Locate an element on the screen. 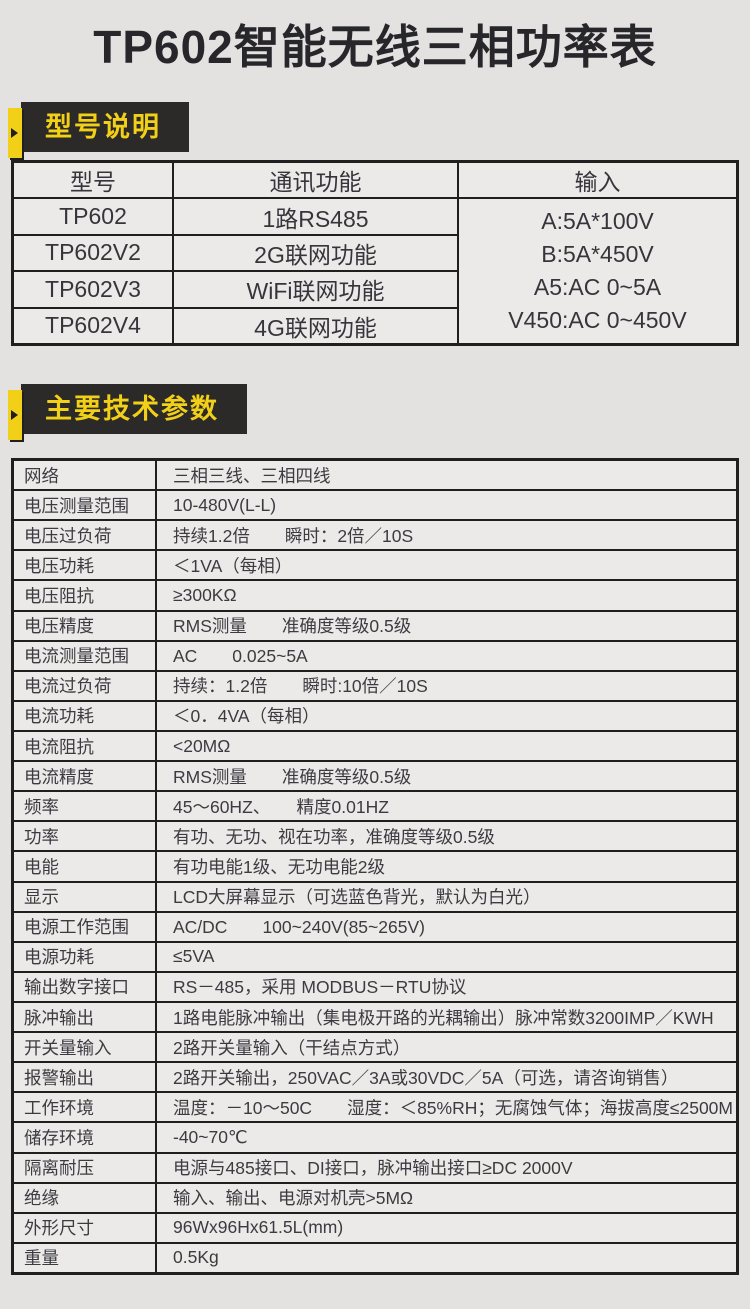 The image size is (750, 1309). spec-label-cell: 电流阻抗 is located at coordinates (84, 746).